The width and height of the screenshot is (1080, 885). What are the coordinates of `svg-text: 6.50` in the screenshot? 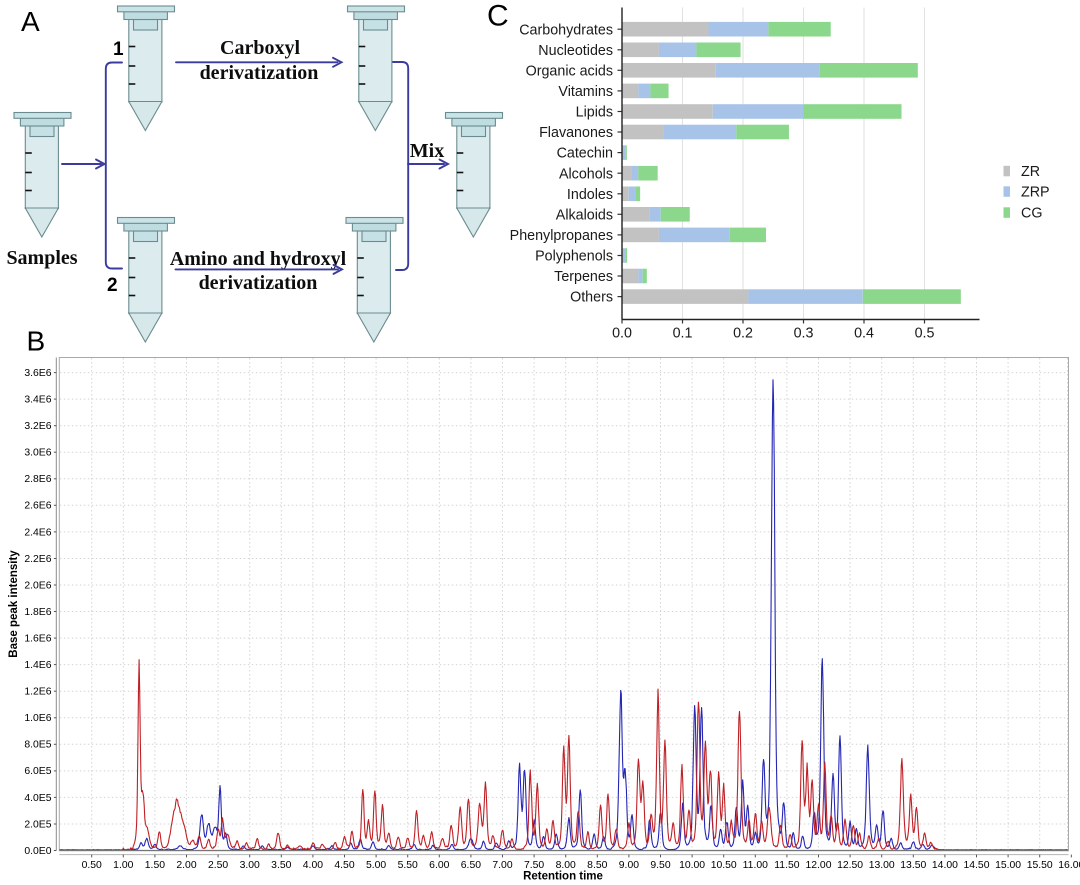 It's located at (471, 865).